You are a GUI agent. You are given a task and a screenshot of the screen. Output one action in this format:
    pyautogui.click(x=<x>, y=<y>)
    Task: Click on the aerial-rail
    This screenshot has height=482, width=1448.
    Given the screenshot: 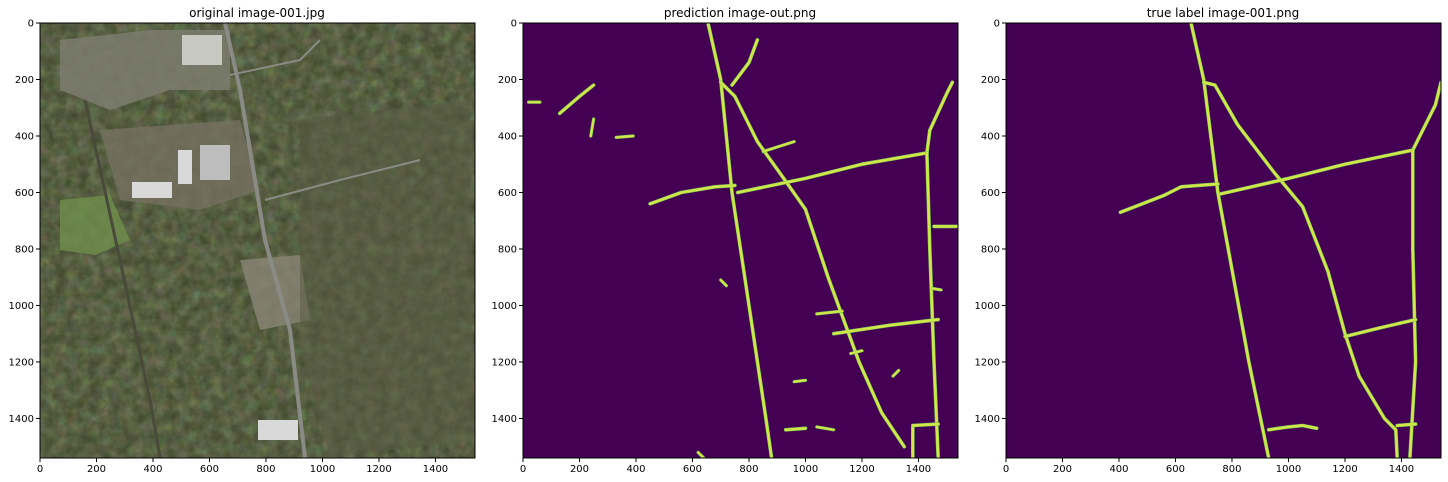 What is the action you would take?
    pyautogui.click(x=122, y=278)
    